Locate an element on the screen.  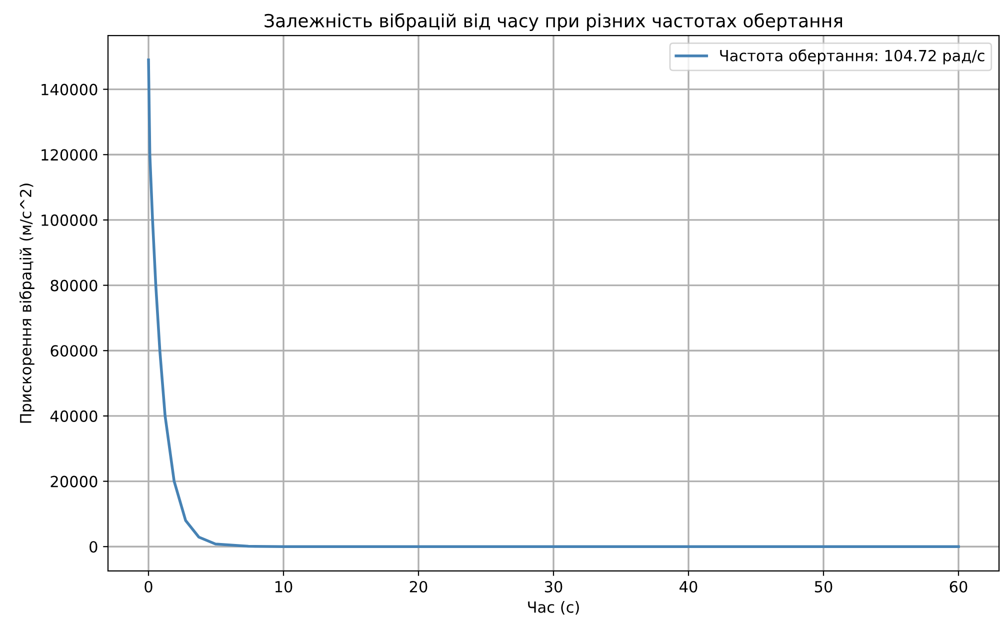
y-tick-label: 40000 is located at coordinates (74, 416).